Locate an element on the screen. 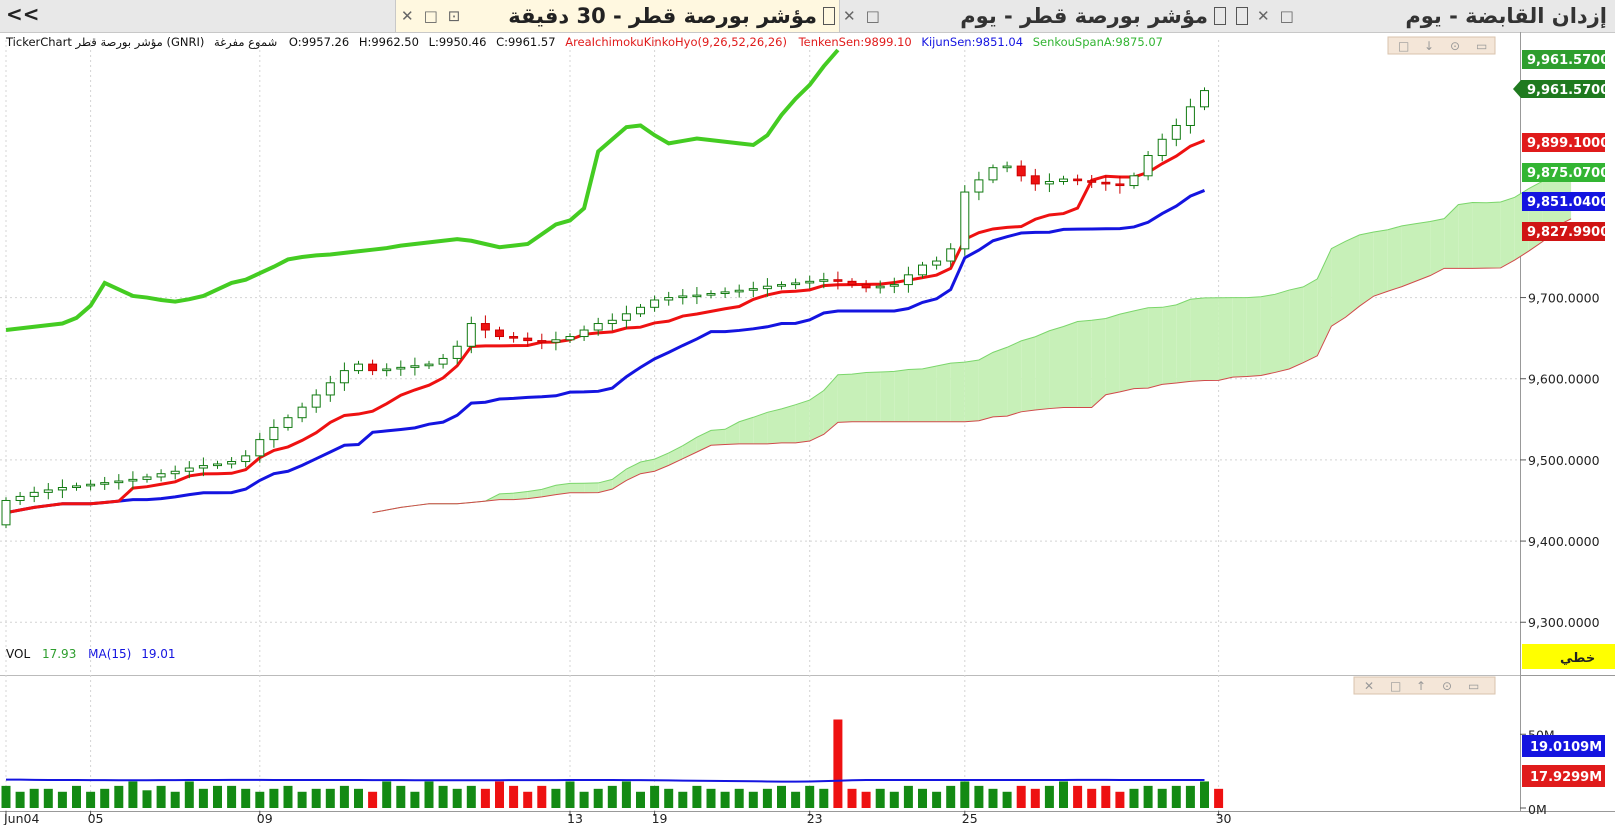 This screenshot has width=1615, height=825. volume-badge: 17.9299M is located at coordinates (1563, 776).